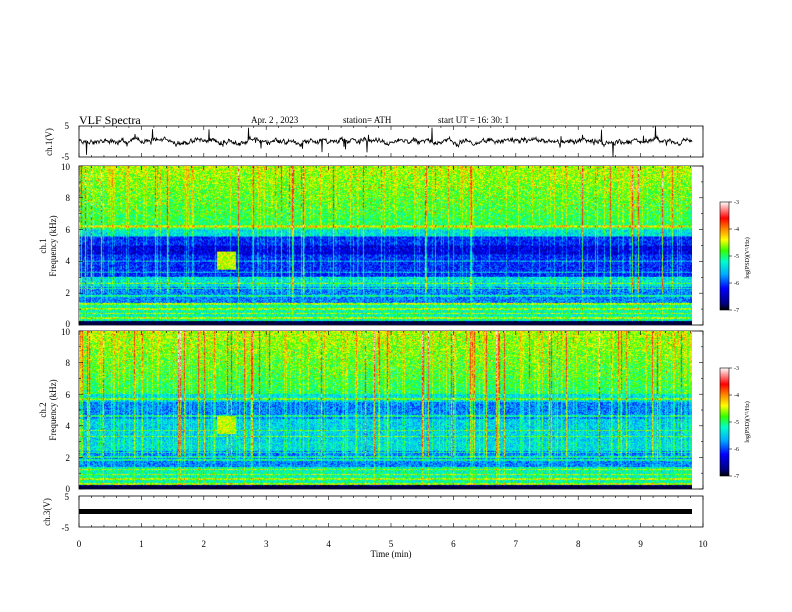 This screenshot has width=792, height=612. What do you see at coordinates (704, 544) in the screenshot?
I see `xtick-10: 10` at bounding box center [704, 544].